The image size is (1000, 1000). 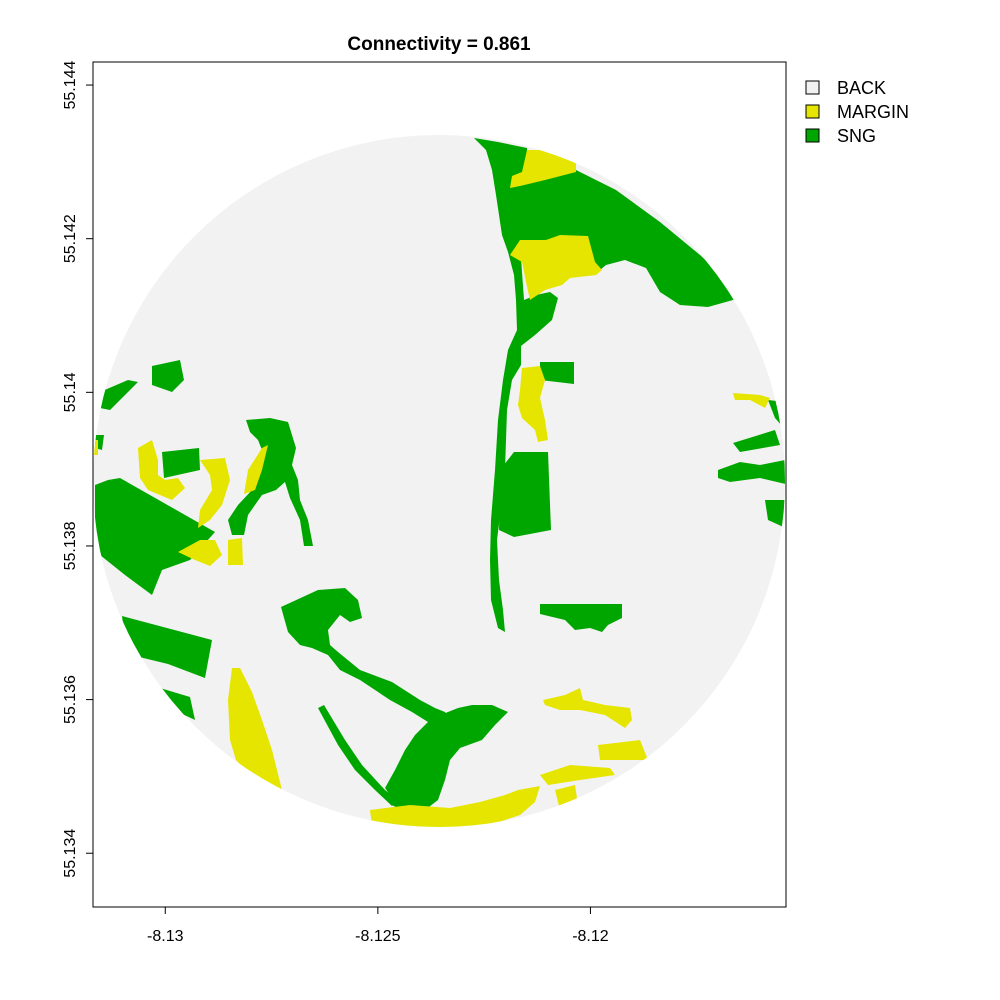 What do you see at coordinates (377, 936) in the screenshot?
I see `x-tick-label: -8.125` at bounding box center [377, 936].